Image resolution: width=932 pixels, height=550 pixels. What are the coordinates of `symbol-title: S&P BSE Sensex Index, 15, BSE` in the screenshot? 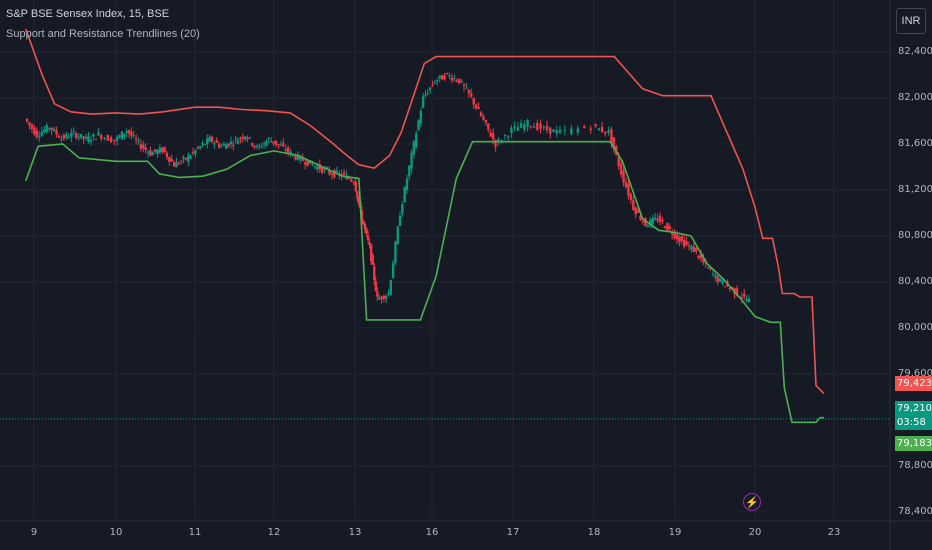 It's located at (88, 14).